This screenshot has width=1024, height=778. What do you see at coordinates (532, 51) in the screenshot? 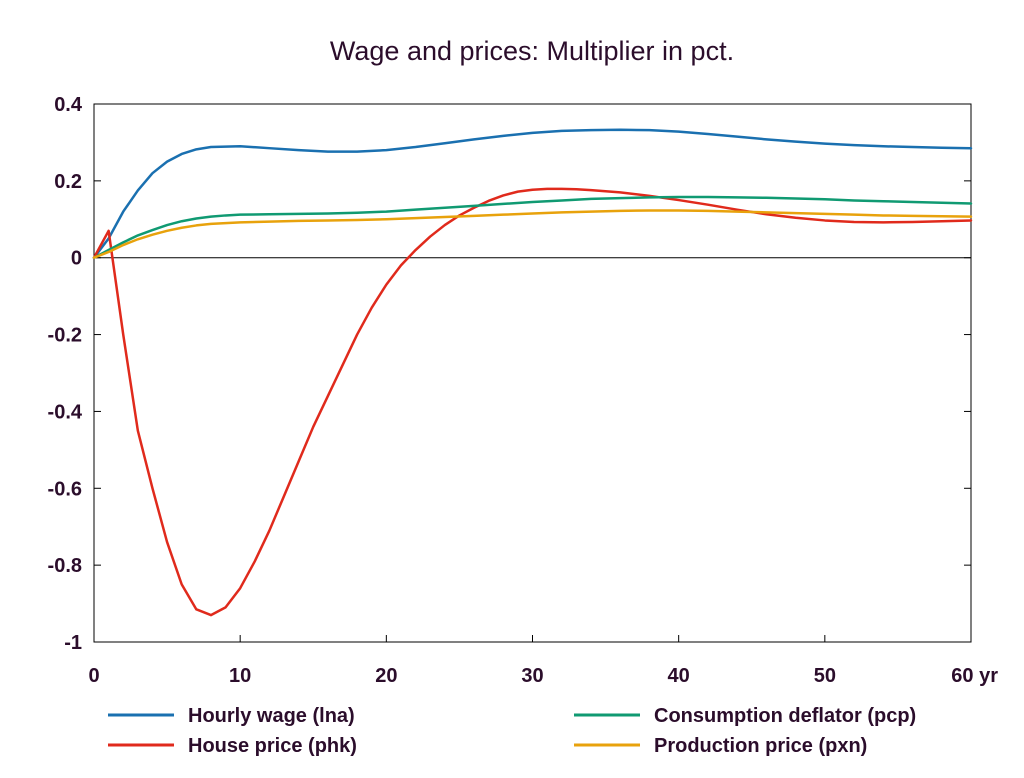
I see `chart-title: Wage and prices: Multiplier in pct.` at bounding box center [532, 51].